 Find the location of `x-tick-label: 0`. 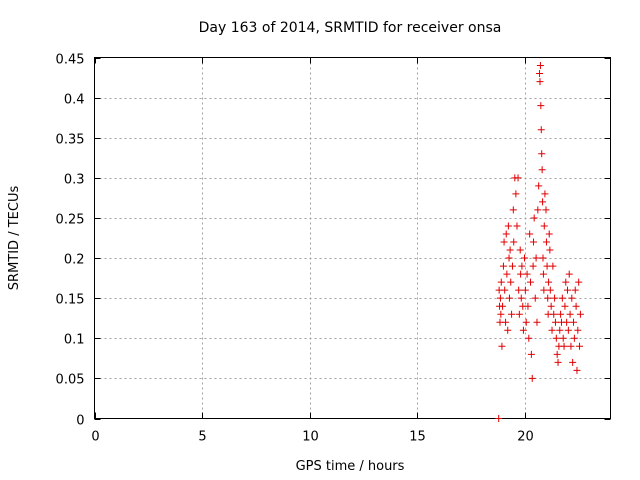

x-tick-label: 0 is located at coordinates (95, 437).